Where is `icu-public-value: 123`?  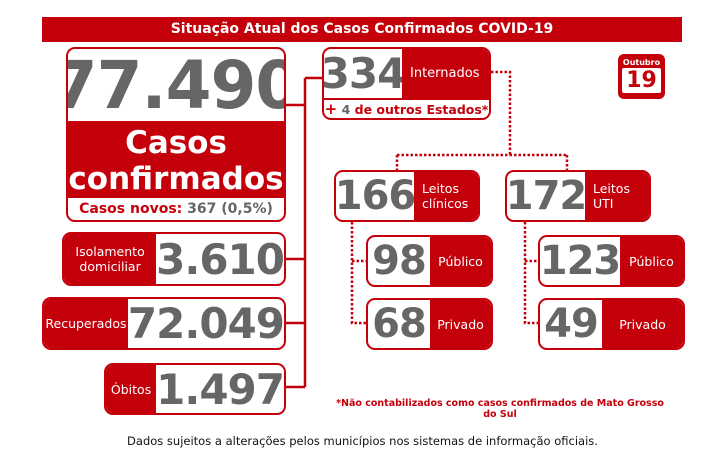 icu-public-value: 123 is located at coordinates (580, 261).